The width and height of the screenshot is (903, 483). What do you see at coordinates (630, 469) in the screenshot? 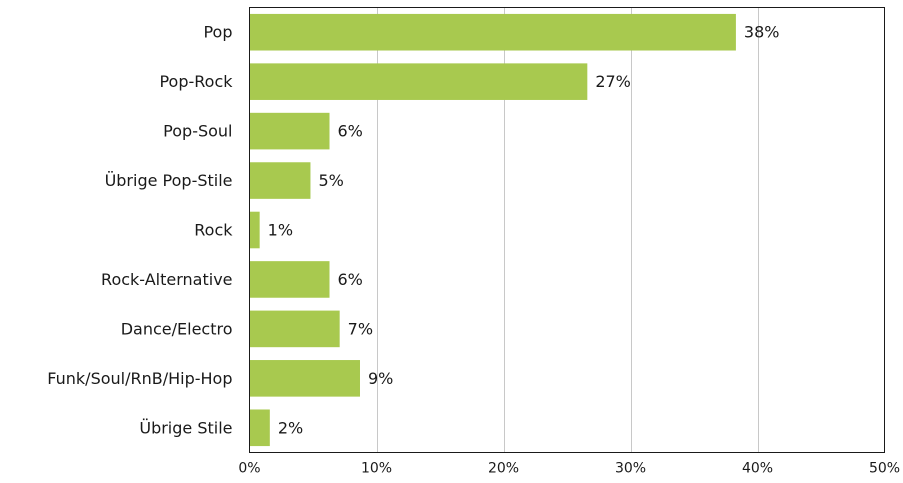
I see `x-tick-label-30: 30%` at bounding box center [630, 469].